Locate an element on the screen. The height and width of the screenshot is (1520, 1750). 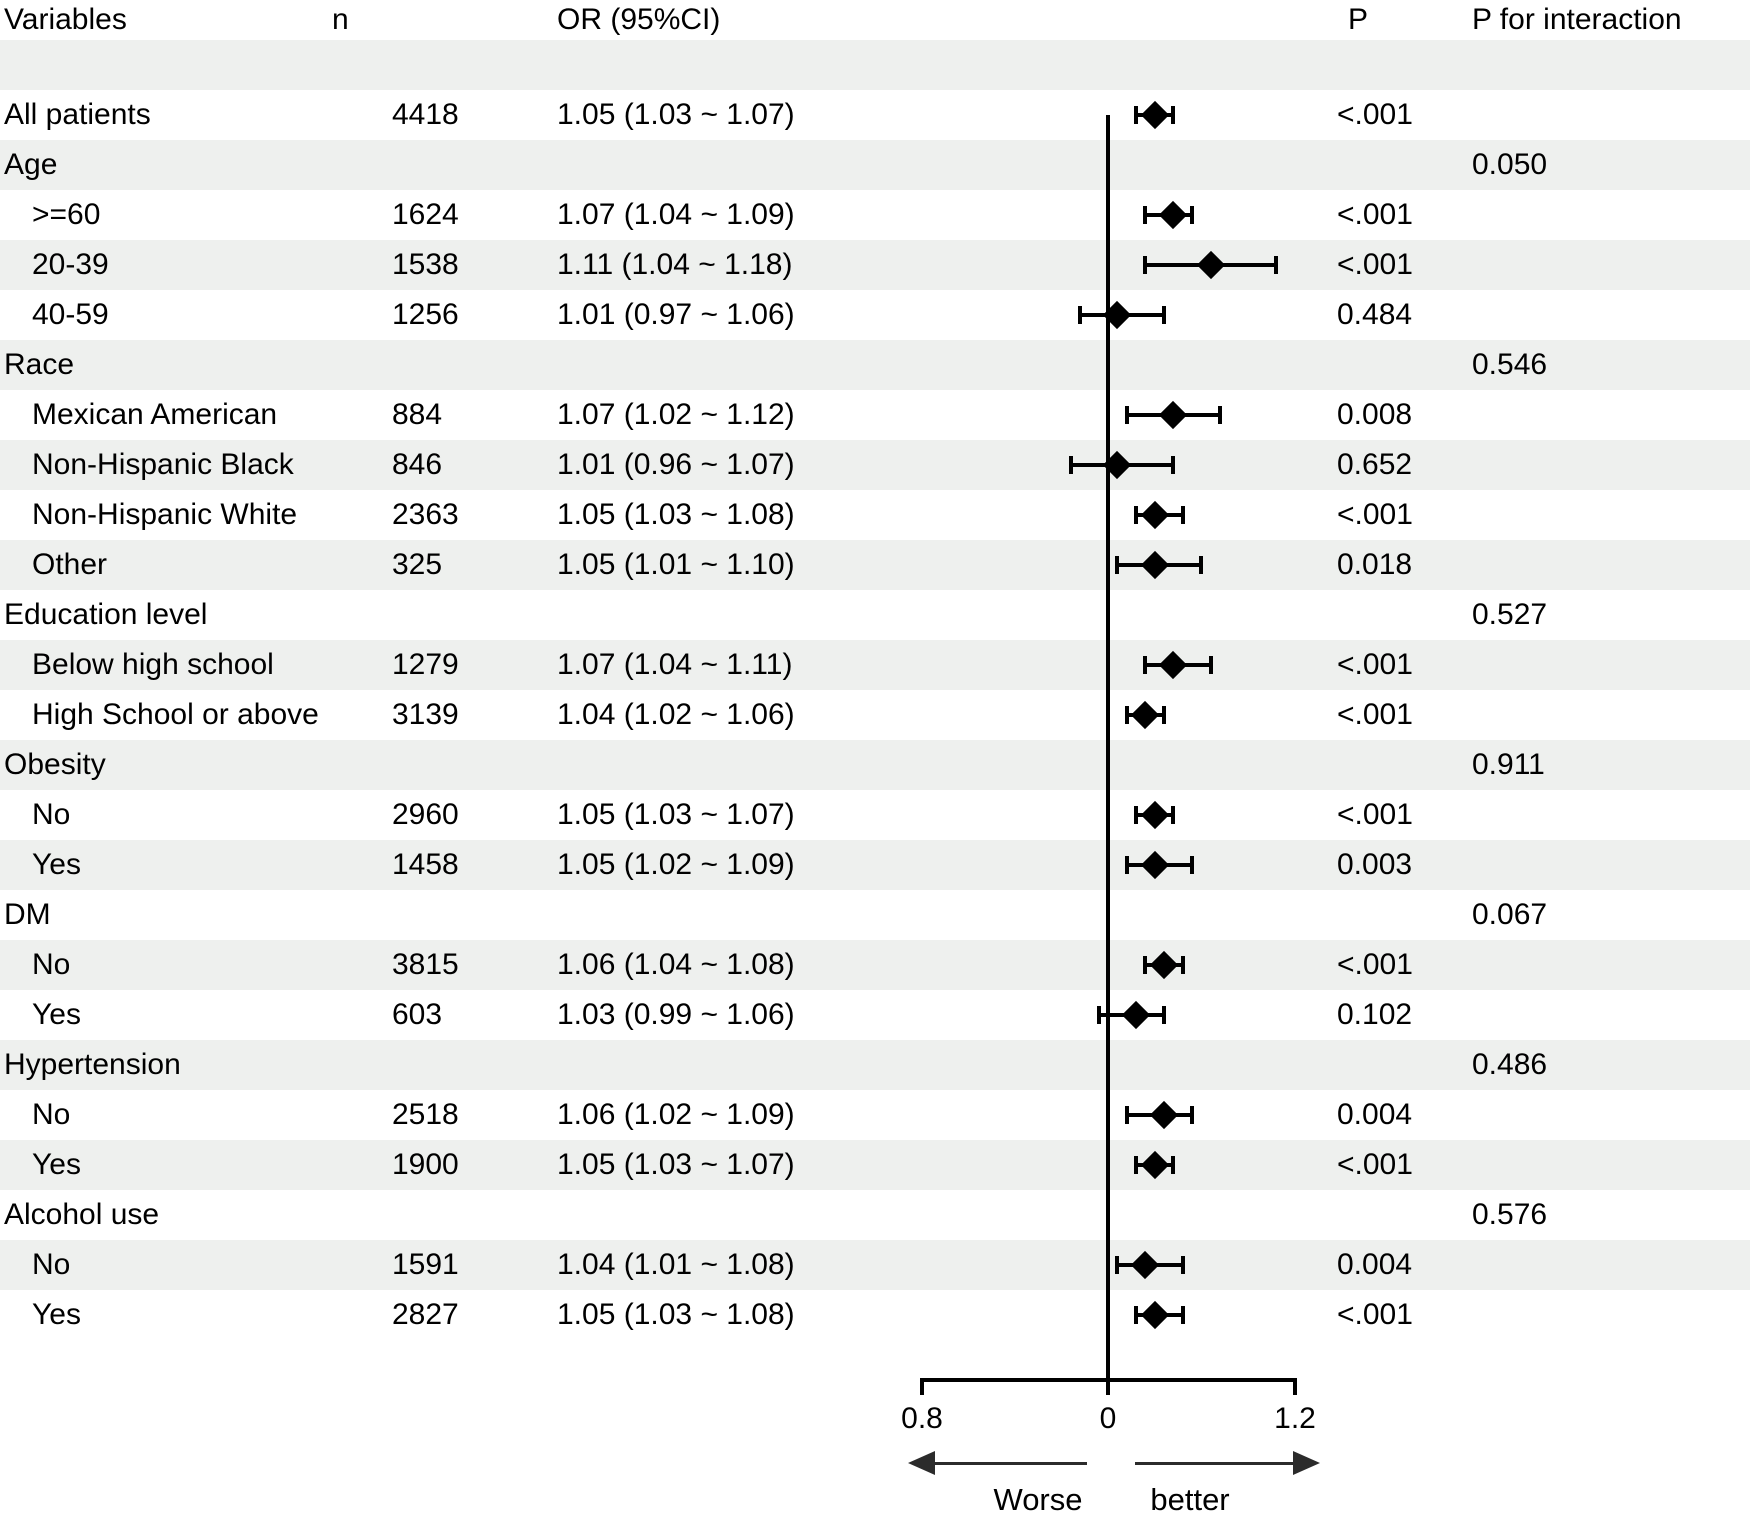
row-n: 1279 is located at coordinates (425, 664).